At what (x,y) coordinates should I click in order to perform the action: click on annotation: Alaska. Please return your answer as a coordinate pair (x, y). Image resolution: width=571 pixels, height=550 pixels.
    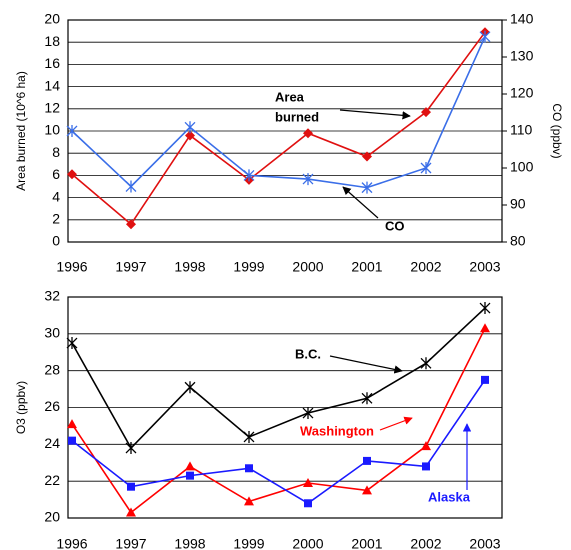
    Looking at the image, I should click on (449, 496).